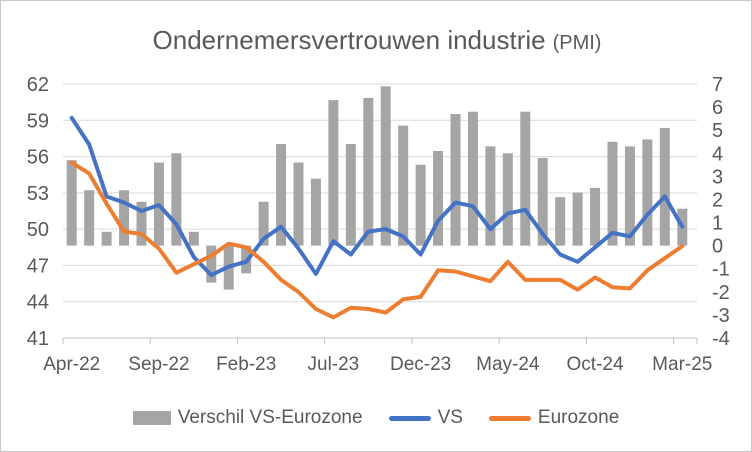 The height and width of the screenshot is (452, 752). I want to click on legend-item-vs: VS, so click(425, 418).